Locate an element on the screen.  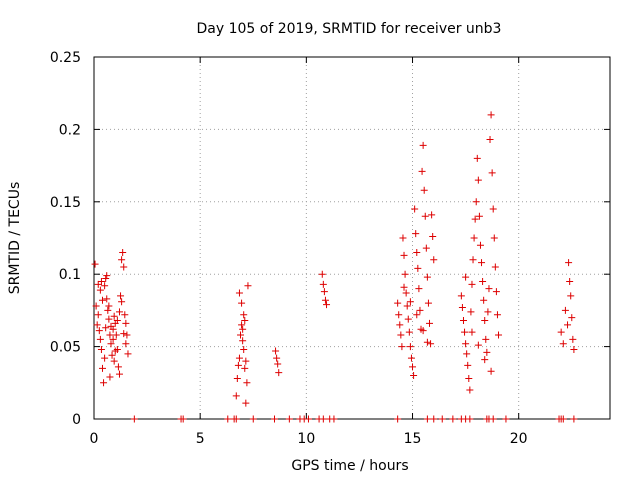
x-tick-label: 5 is located at coordinates (200, 439).